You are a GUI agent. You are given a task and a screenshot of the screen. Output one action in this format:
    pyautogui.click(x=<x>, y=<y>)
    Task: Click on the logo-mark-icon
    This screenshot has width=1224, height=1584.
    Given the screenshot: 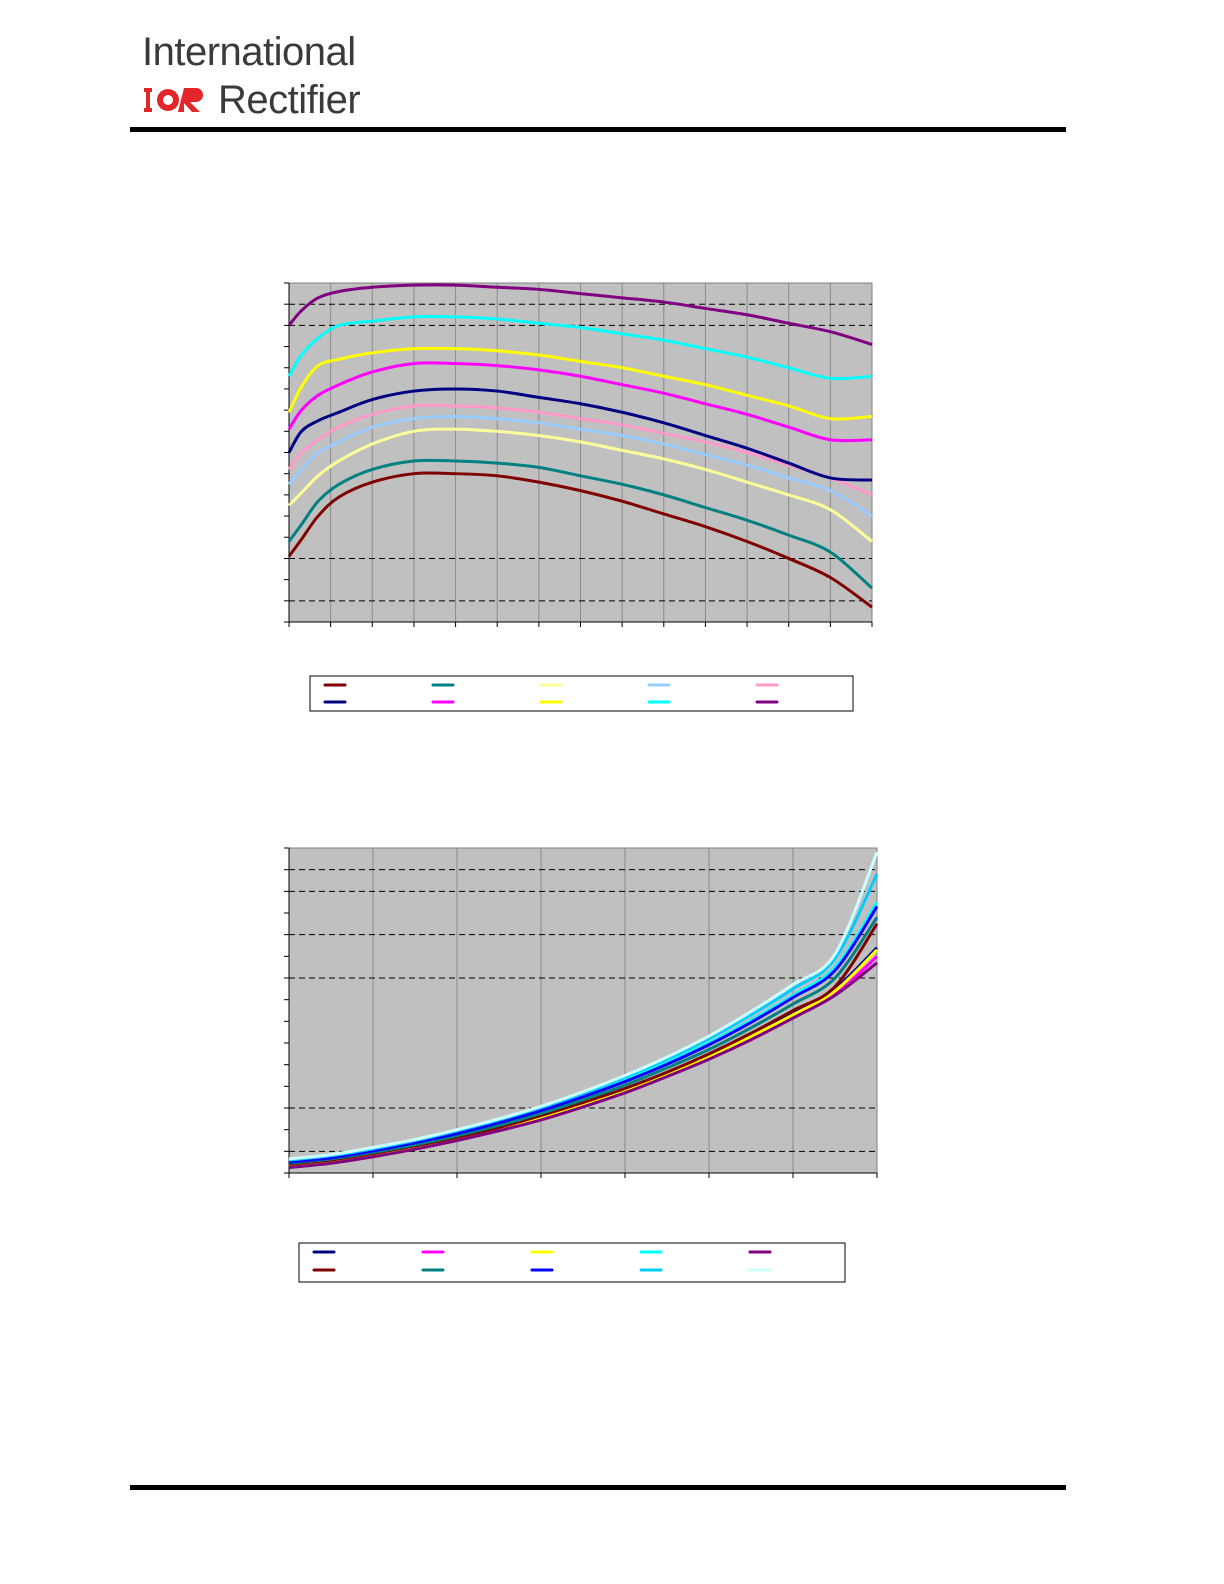 What is the action you would take?
    pyautogui.click(x=173, y=100)
    